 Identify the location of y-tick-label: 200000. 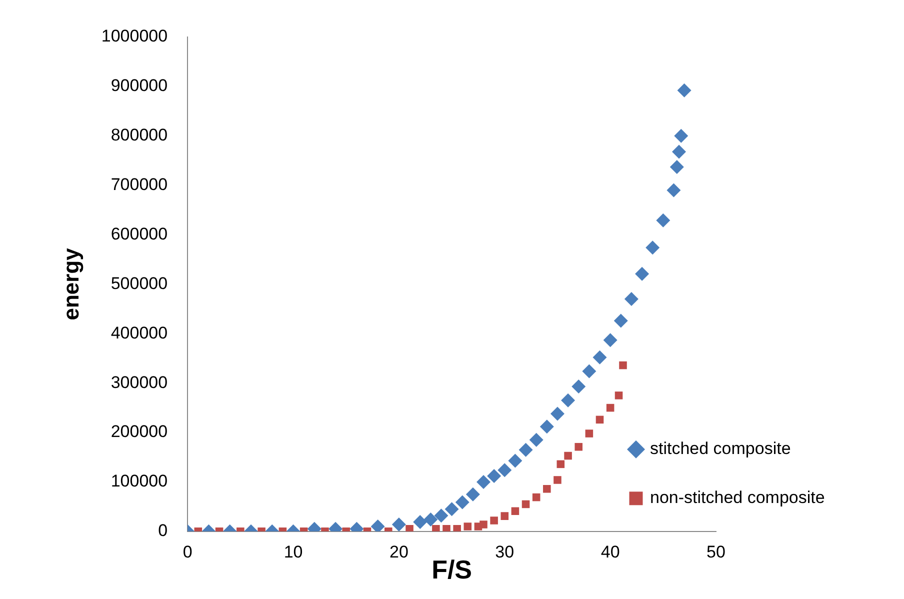
(139, 432).